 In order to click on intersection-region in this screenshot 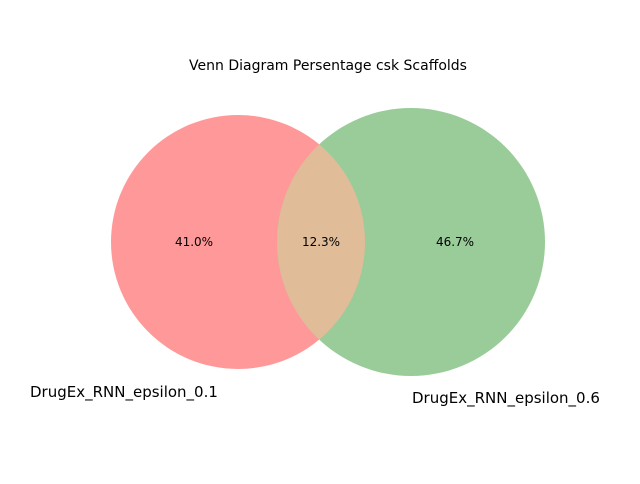, I will do `click(321, 242)`.